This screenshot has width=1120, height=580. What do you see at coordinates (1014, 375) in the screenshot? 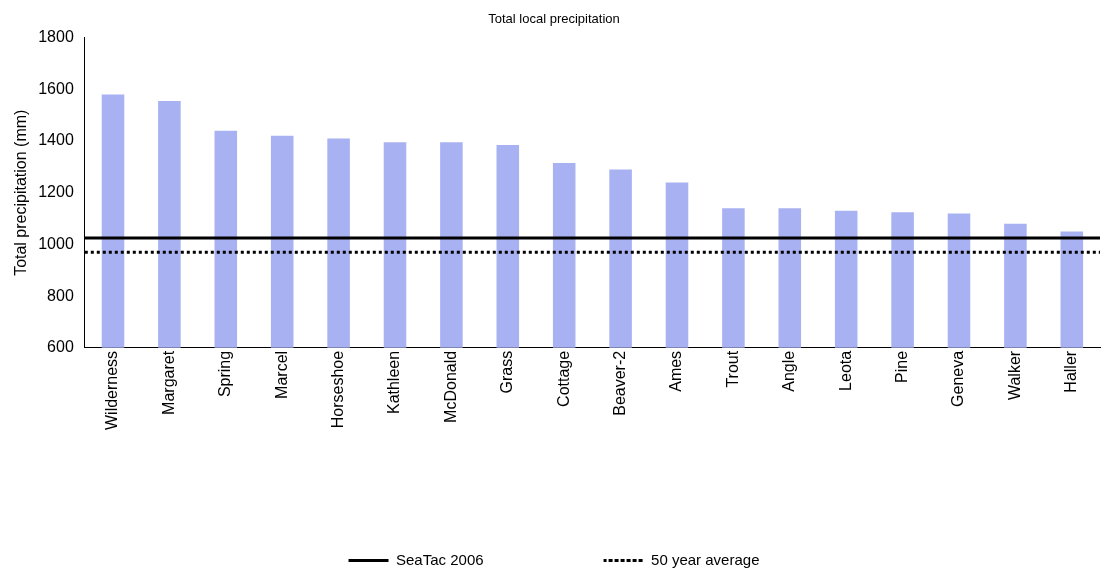
I see `x-tick-label: Walker` at bounding box center [1014, 375].